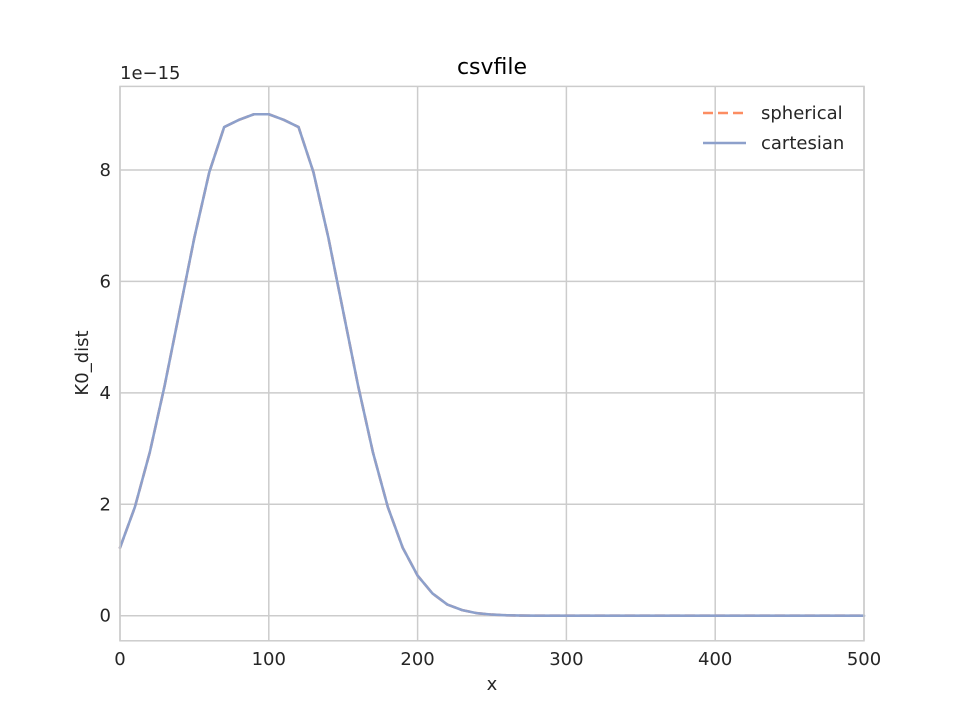  I want to click on y-axis-offset-label: 1e−15, so click(150, 73).